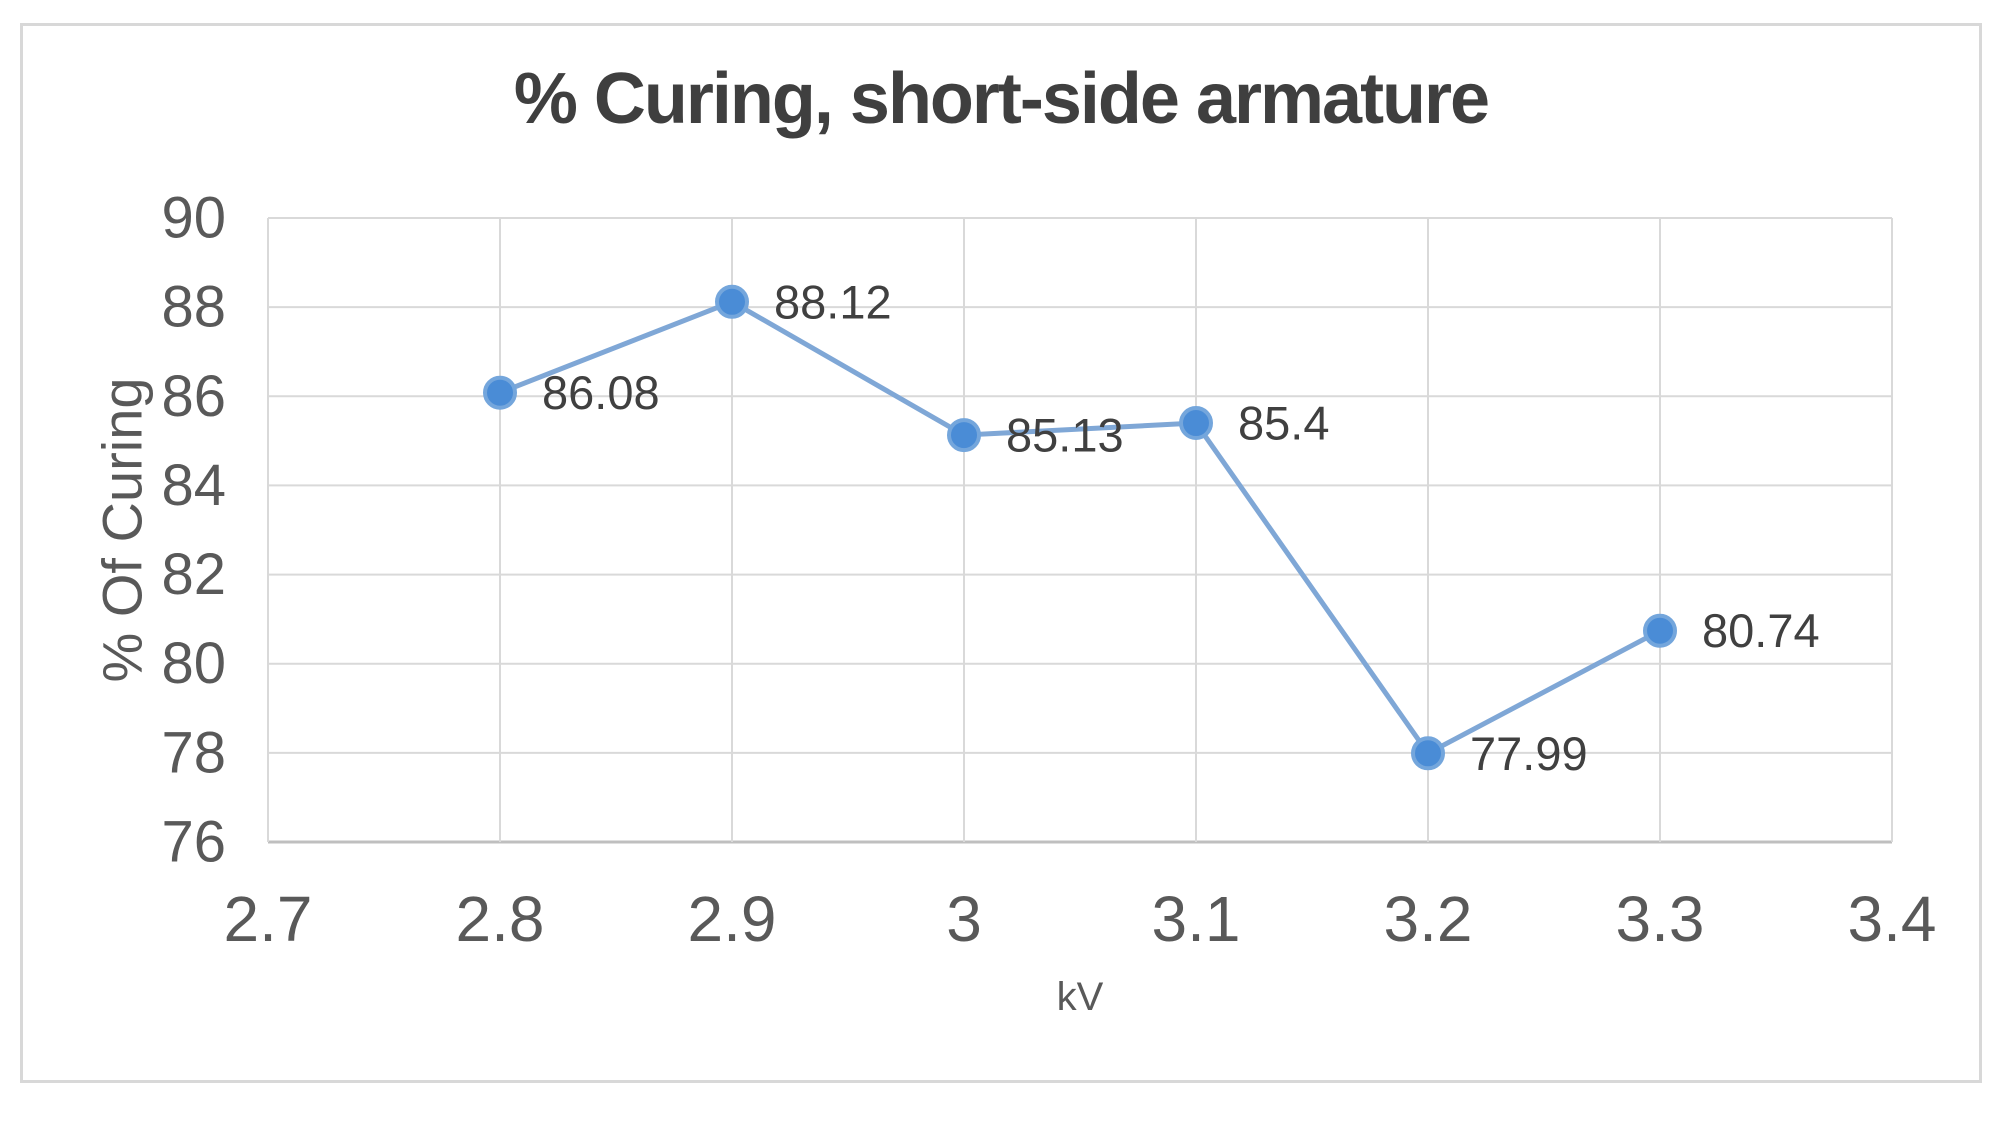 Image resolution: width=2007 pixels, height=1125 pixels. Describe the element at coordinates (193, 574) in the screenshot. I see `y-tick-label: 82` at that location.